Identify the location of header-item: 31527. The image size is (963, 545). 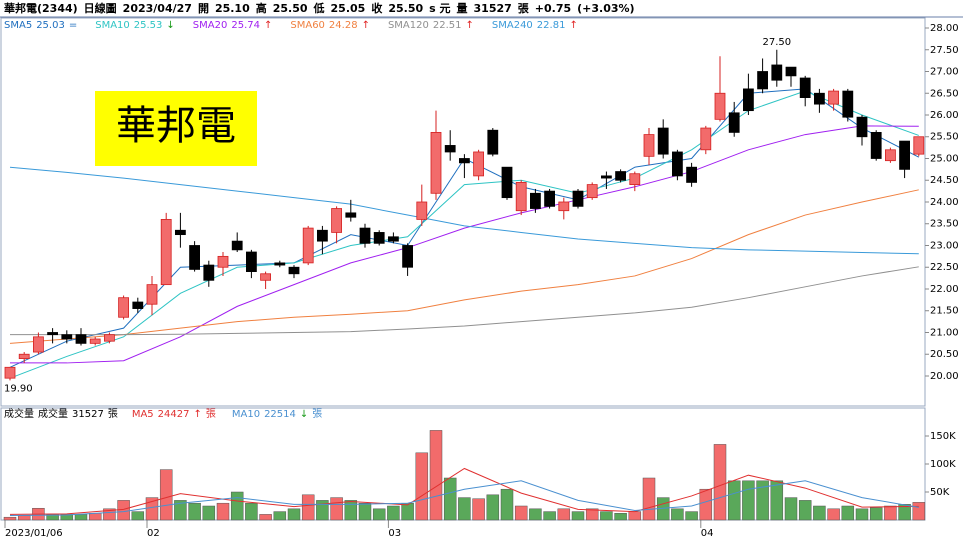
(493, 8).